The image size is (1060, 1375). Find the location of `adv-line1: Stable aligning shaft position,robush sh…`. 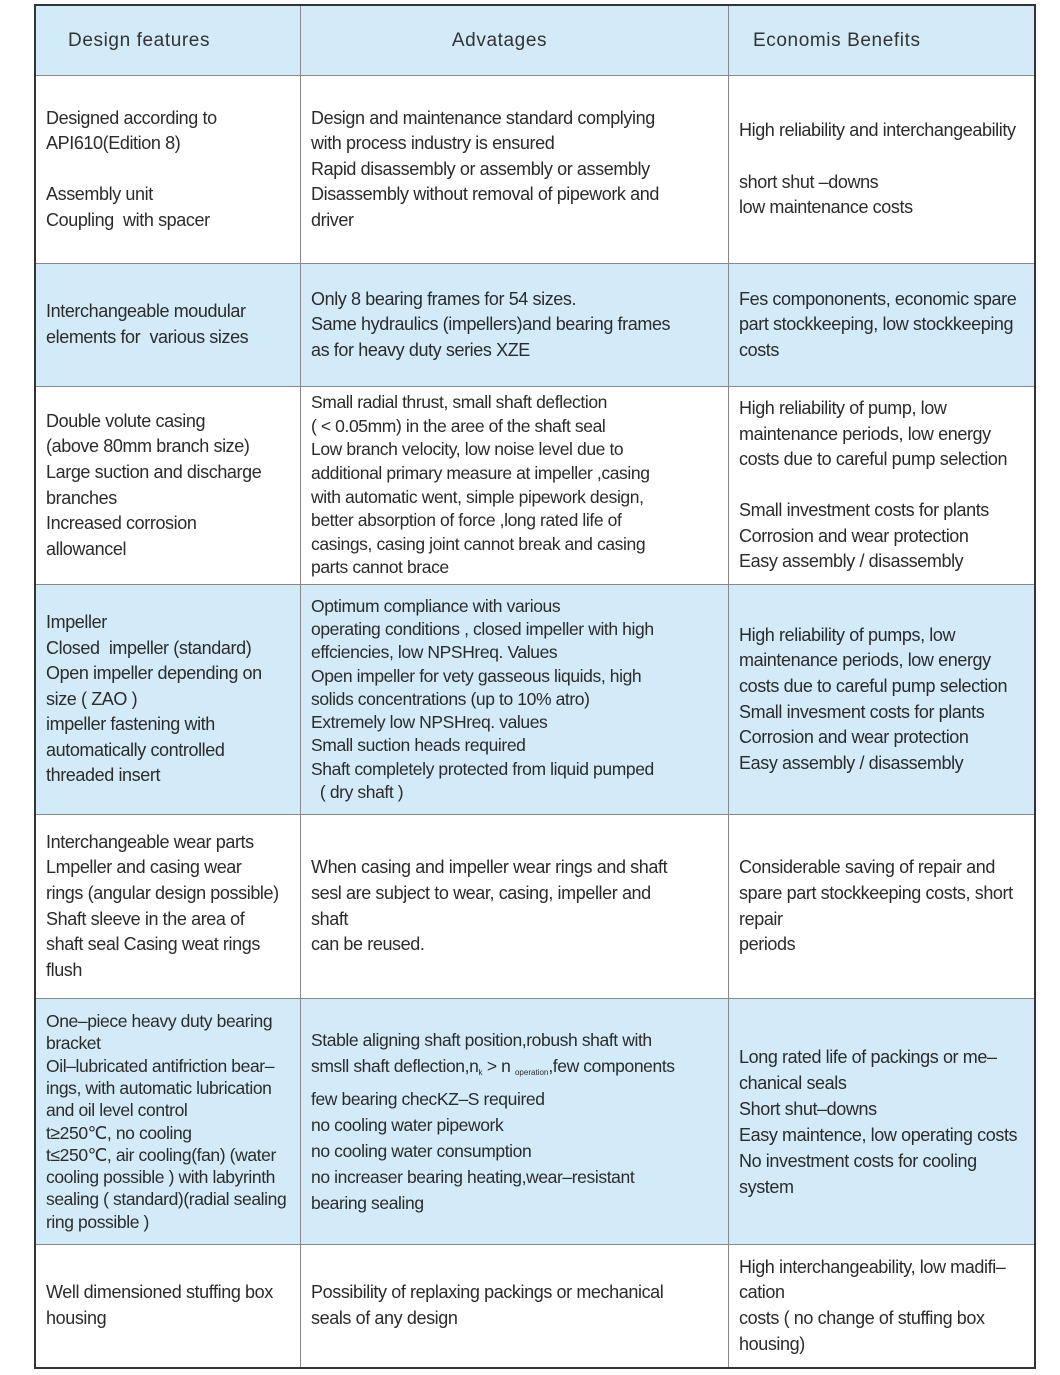

adv-line1: Stable aligning shaft position,robush sh… is located at coordinates (481, 1040).